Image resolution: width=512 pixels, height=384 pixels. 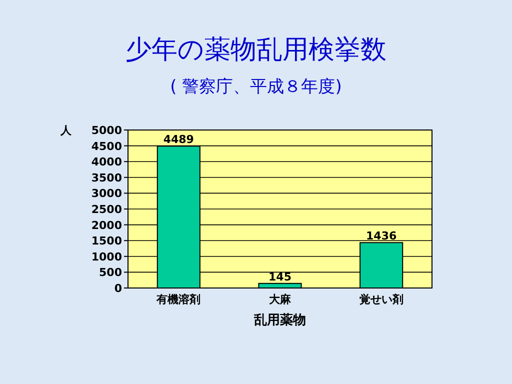 I want to click on x-axis-title: 乱用薬物, so click(x=279, y=320).